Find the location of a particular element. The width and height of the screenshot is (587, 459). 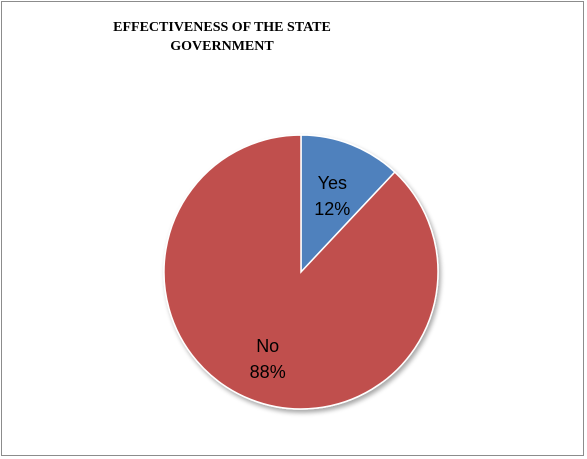

slice-label-yes: Yes is located at coordinates (332, 183).